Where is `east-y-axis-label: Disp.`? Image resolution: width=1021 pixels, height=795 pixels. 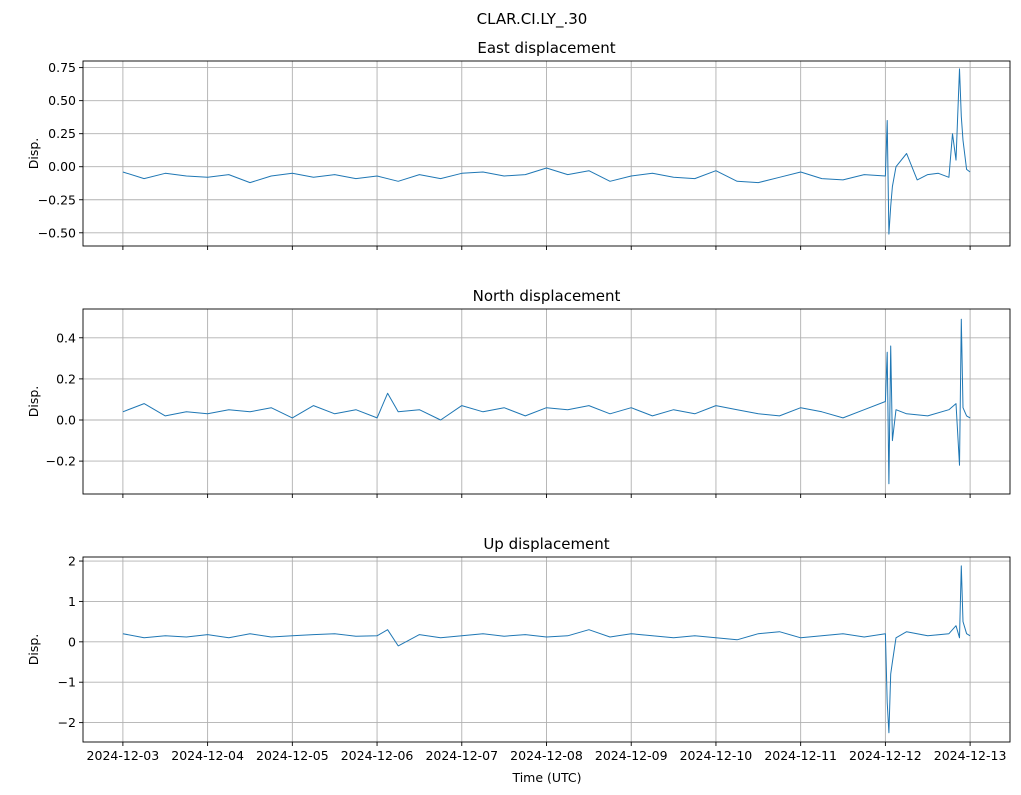 east-y-axis-label: Disp. is located at coordinates (33, 154).